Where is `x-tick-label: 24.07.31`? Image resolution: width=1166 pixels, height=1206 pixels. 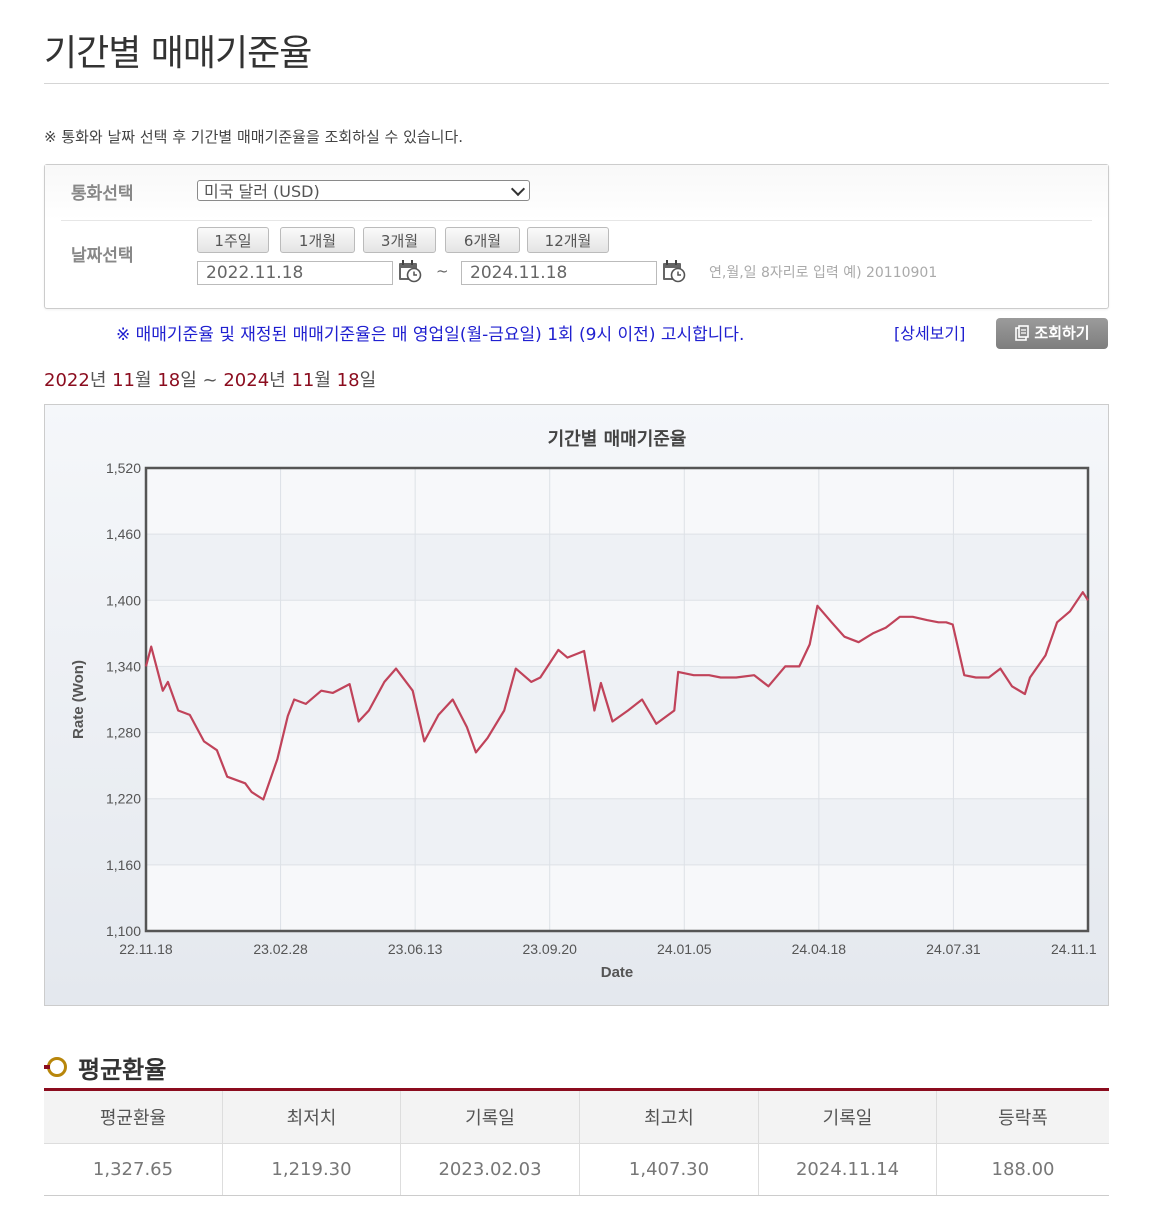
x-tick-label: 24.07.31 is located at coordinates (953, 949).